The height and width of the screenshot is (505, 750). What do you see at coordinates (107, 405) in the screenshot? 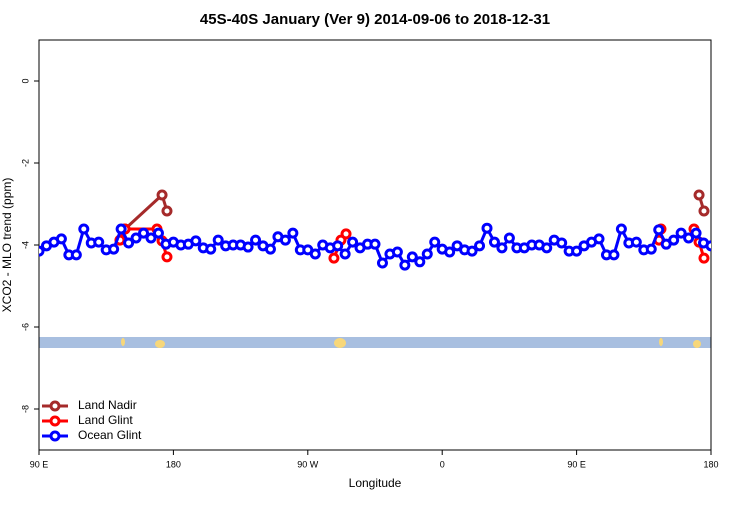
I see `legend-label: Land Nadir` at bounding box center [107, 405].